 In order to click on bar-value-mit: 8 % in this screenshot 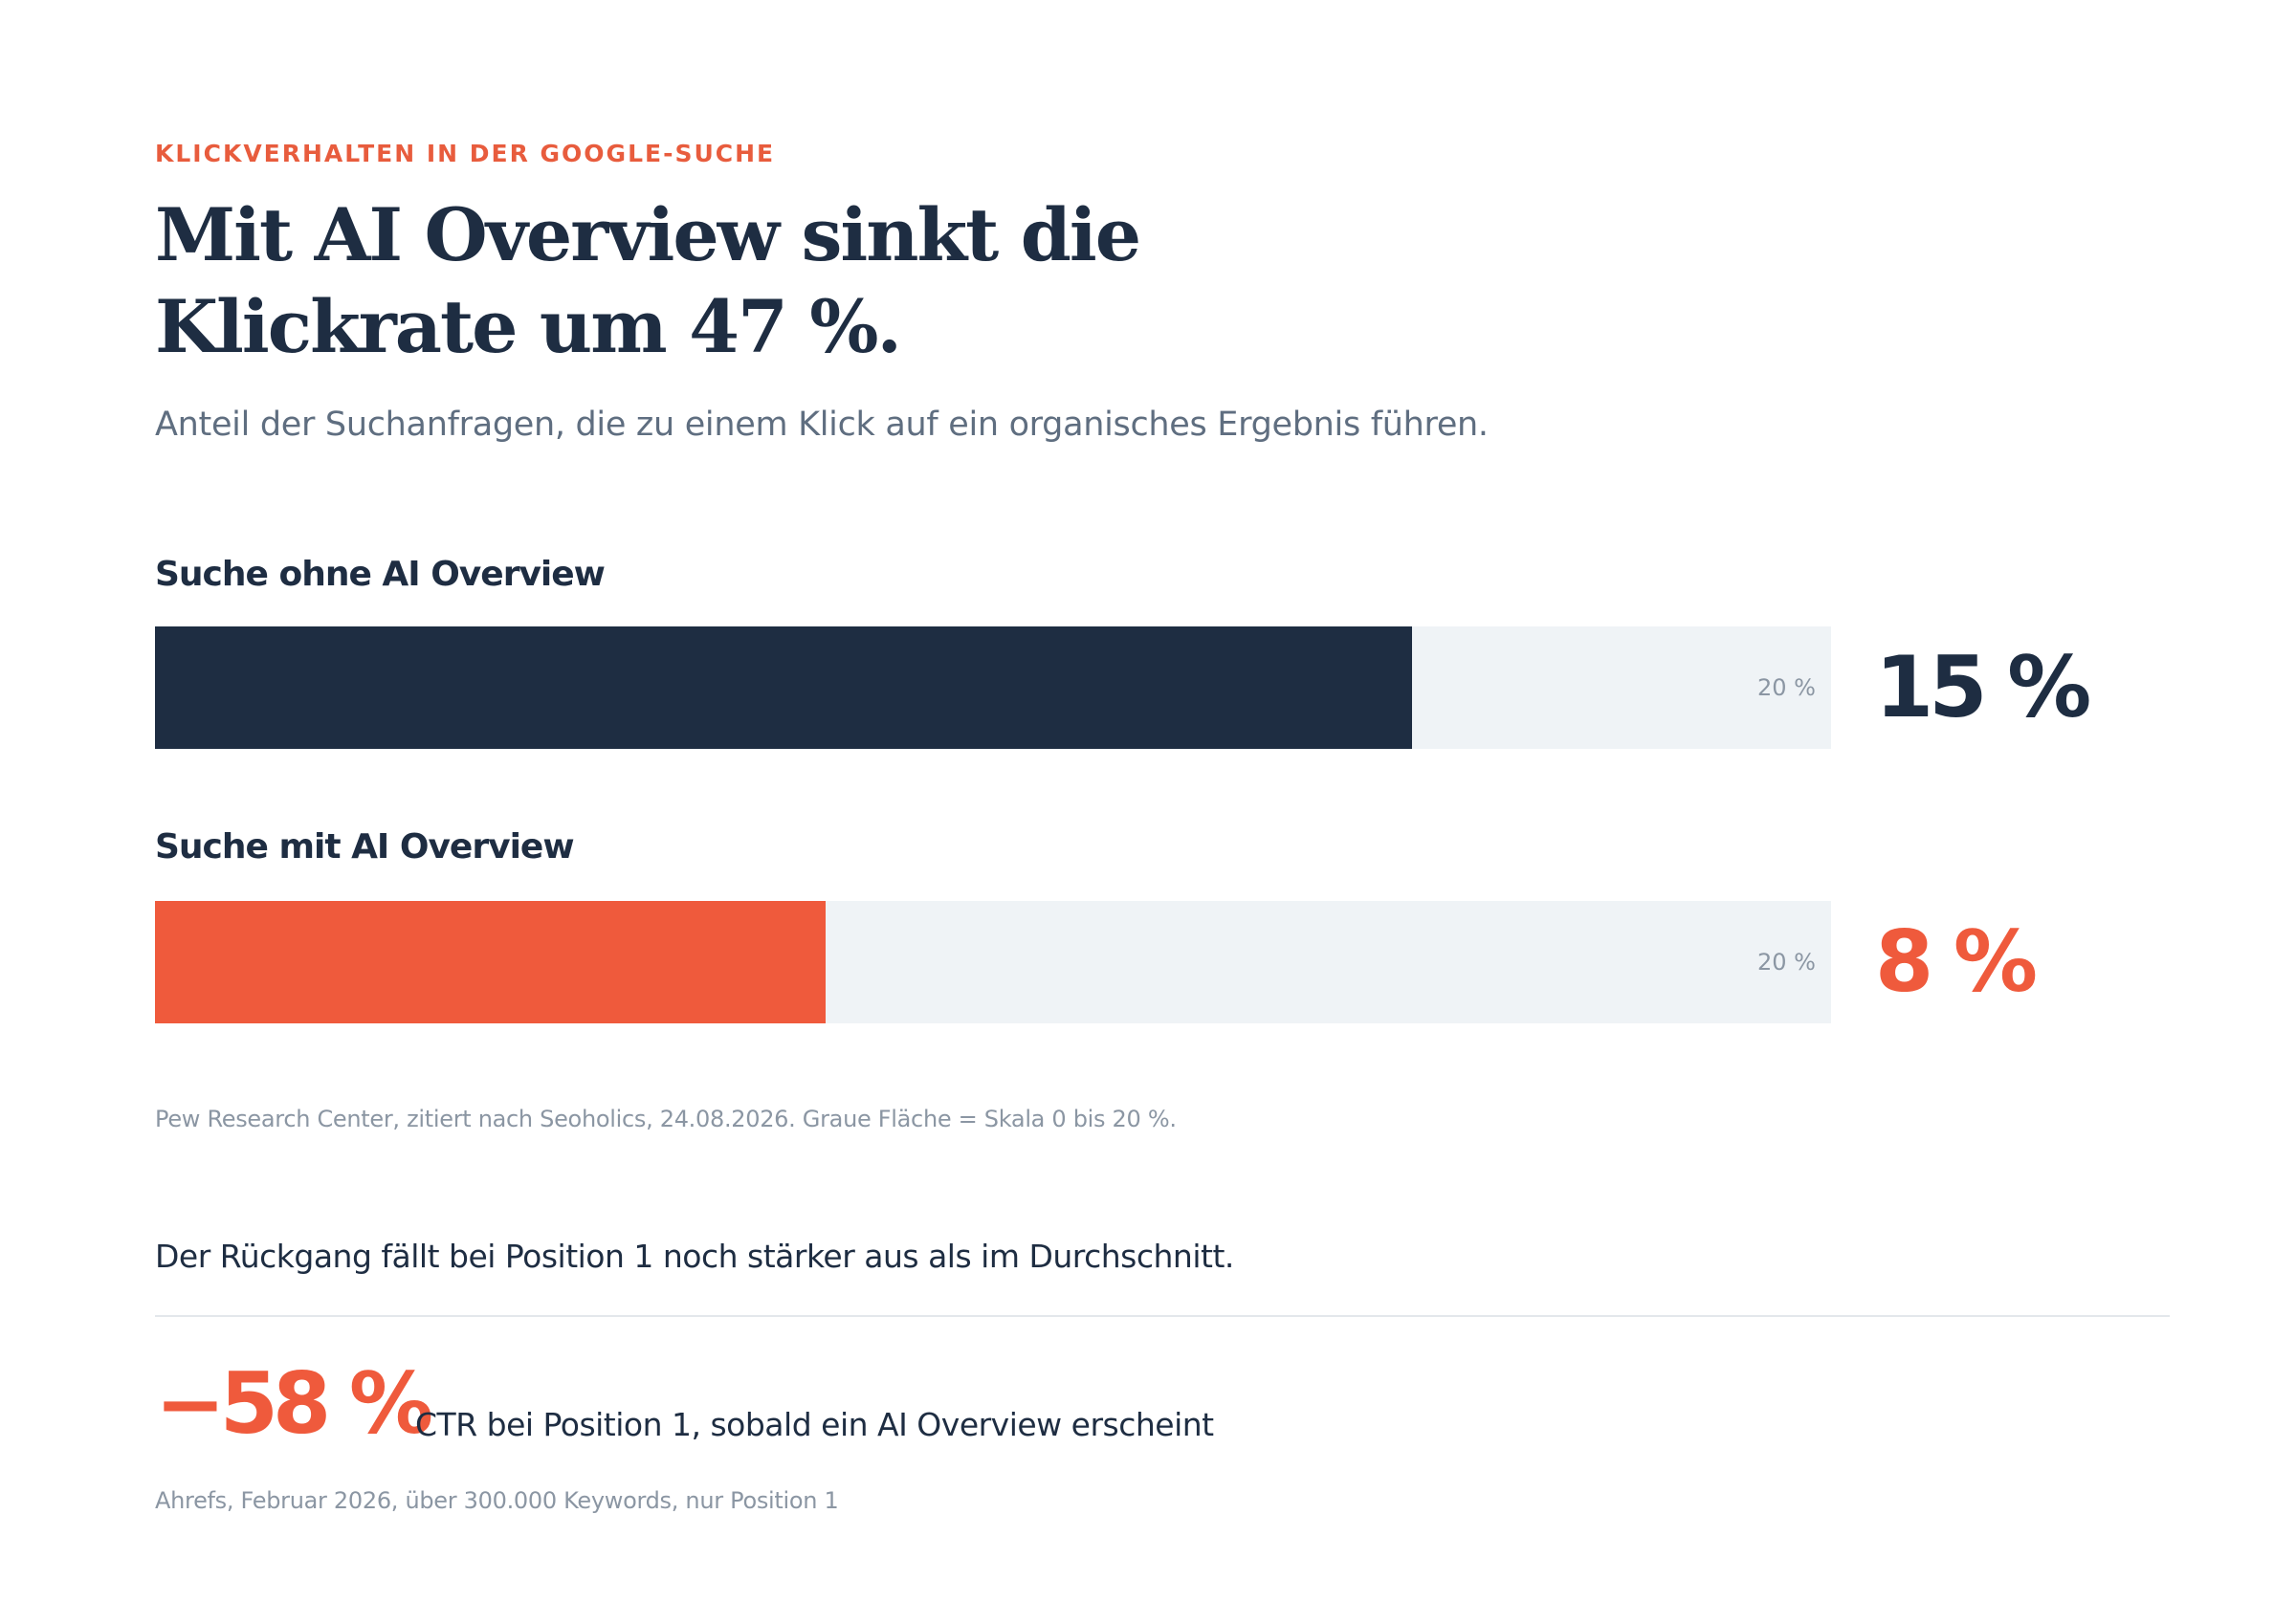, I will do `click(1956, 962)`.